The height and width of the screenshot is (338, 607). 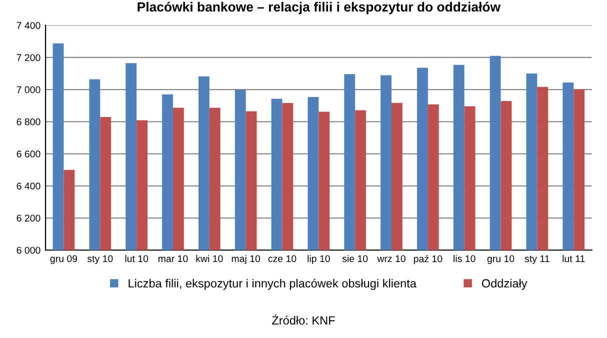 What do you see at coordinates (465, 258) in the screenshot?
I see `x-tick-label: lis 10` at bounding box center [465, 258].